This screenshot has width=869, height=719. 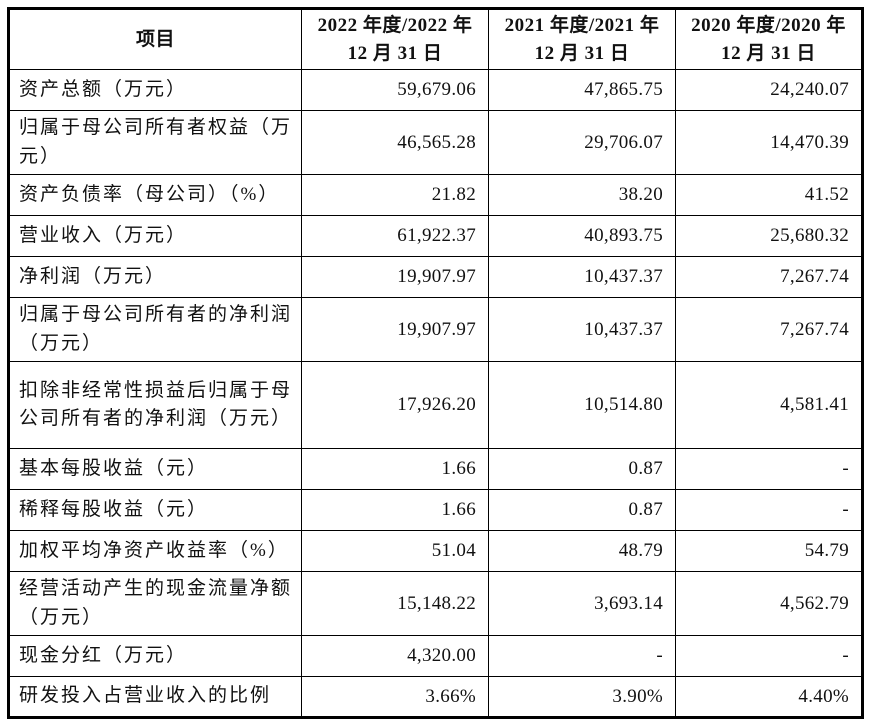 I want to click on table-row-revenue: 营业收入（万元） 61,922.37 40,893.75 25,680.32, so click(x=435, y=236).